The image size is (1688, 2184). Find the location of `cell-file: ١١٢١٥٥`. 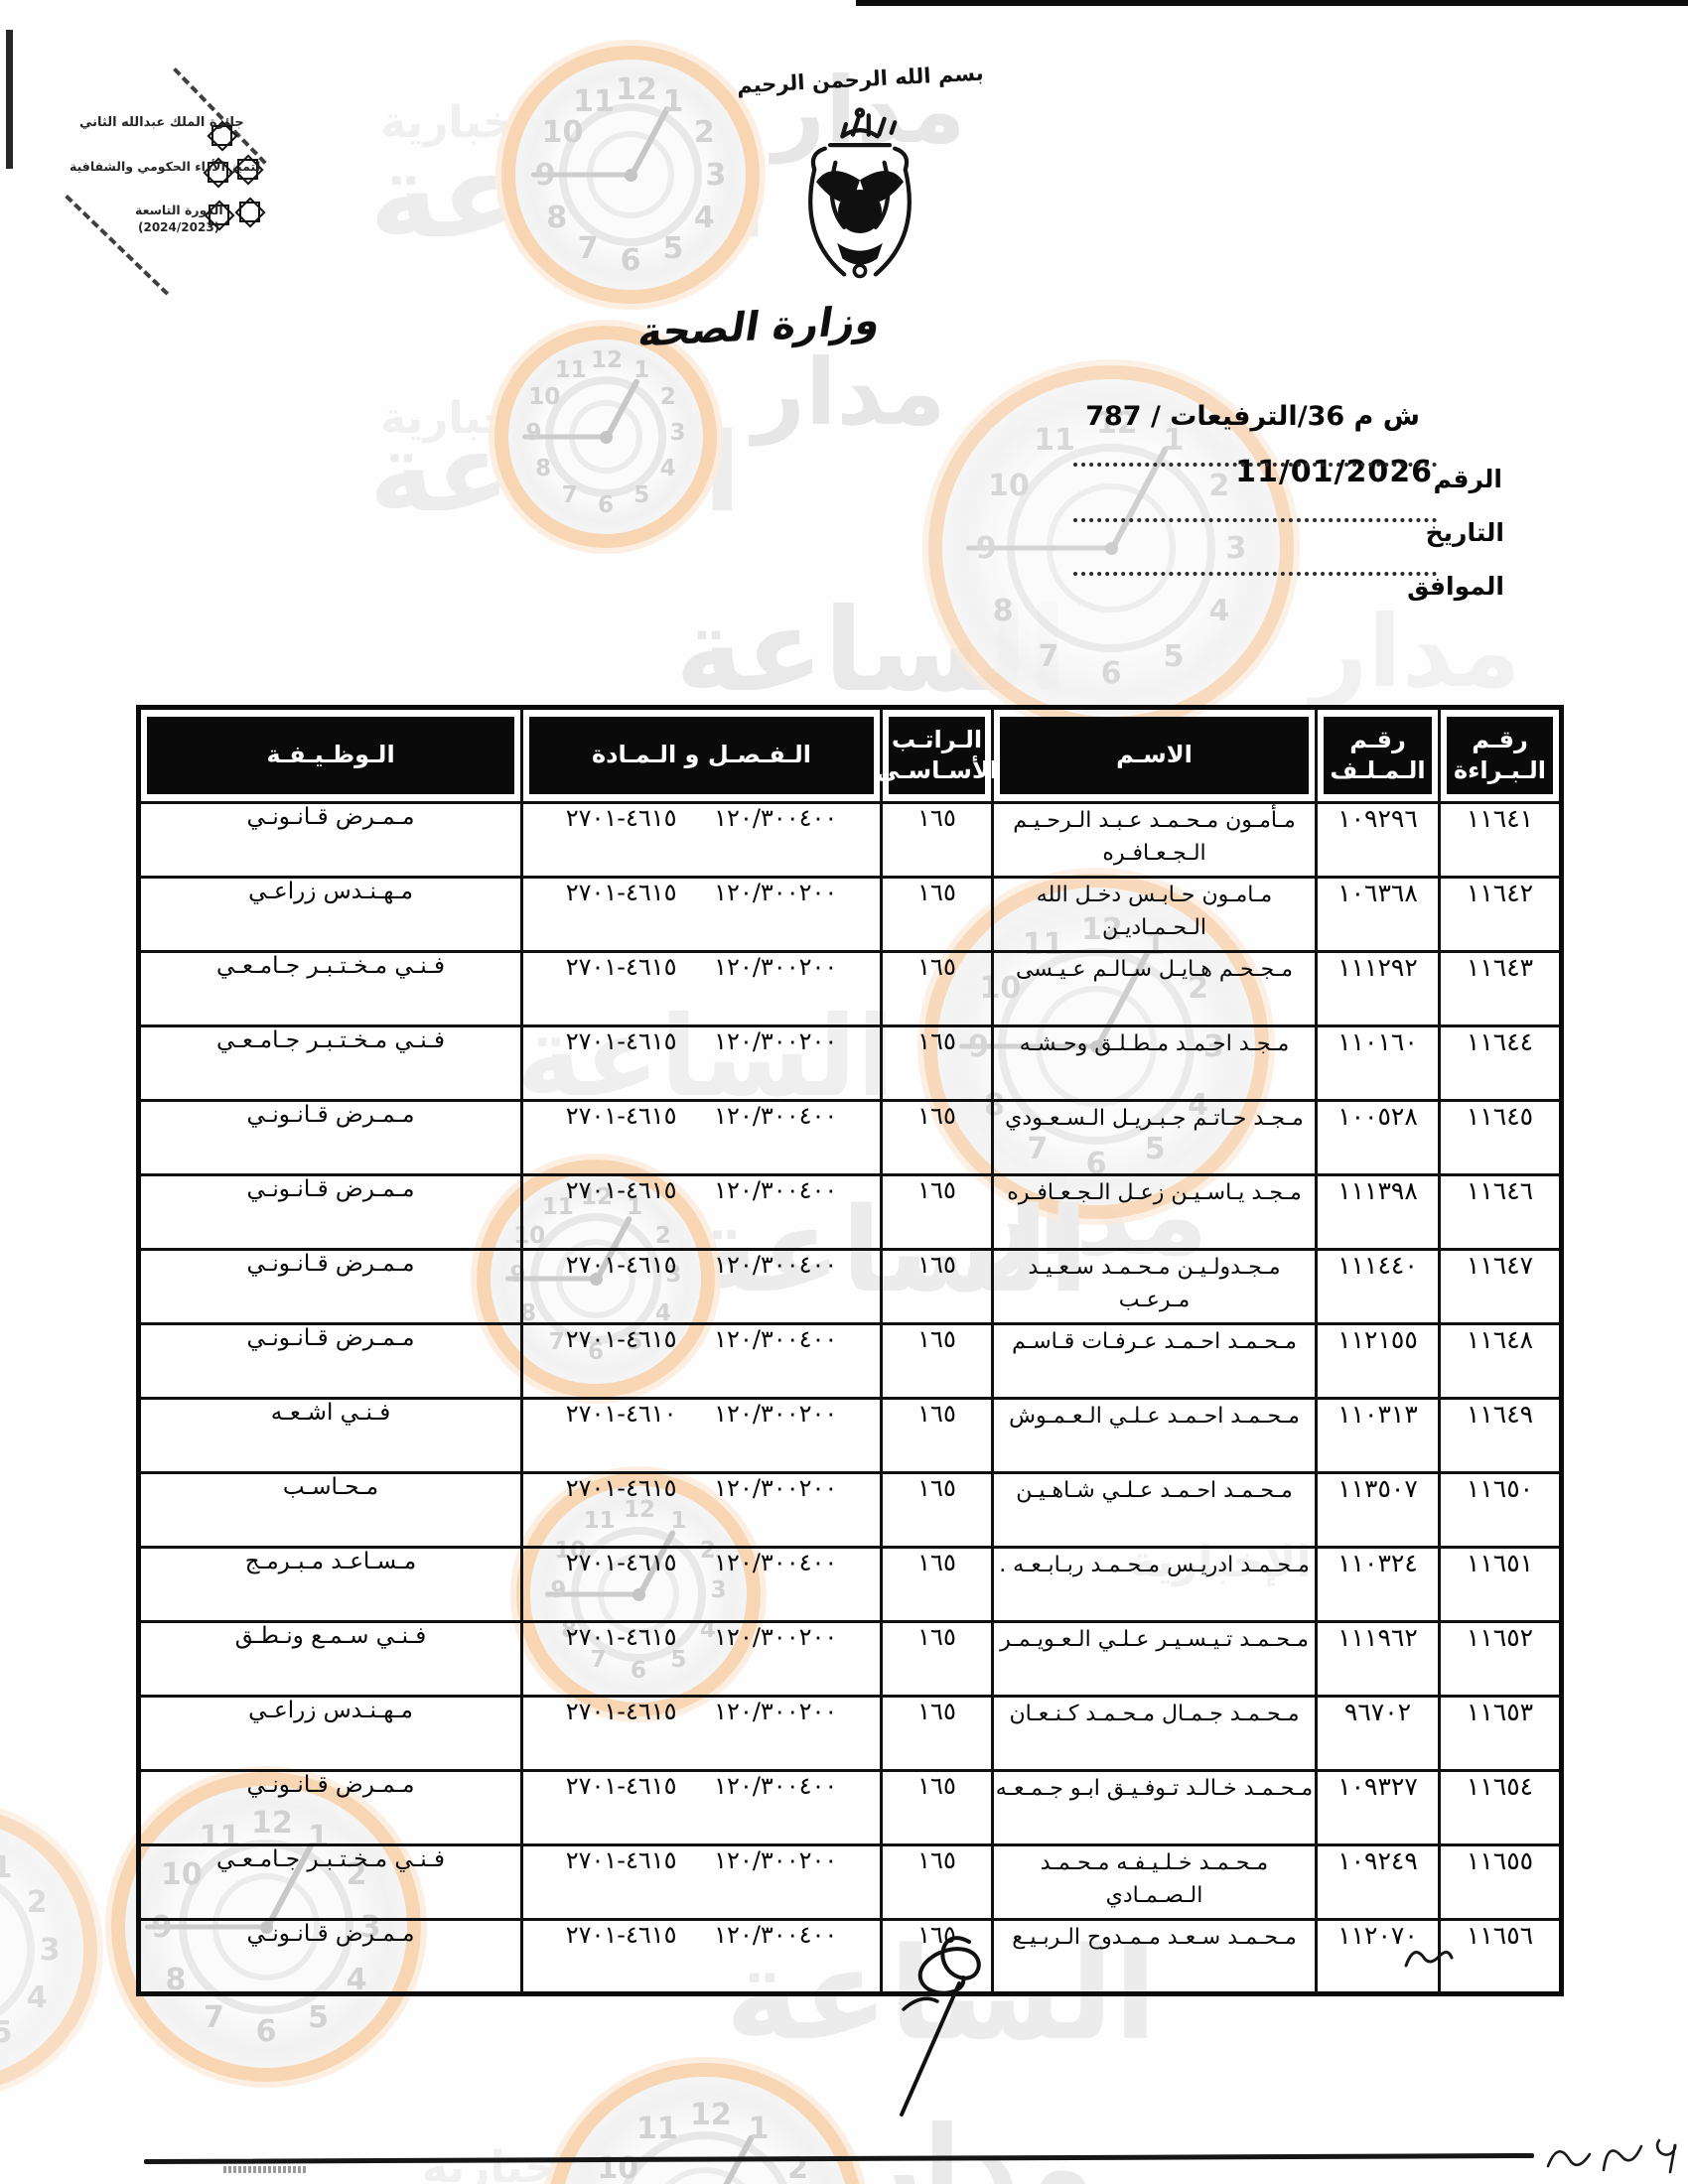

cell-file: ١١٢١٥٥ is located at coordinates (1378, 1361).